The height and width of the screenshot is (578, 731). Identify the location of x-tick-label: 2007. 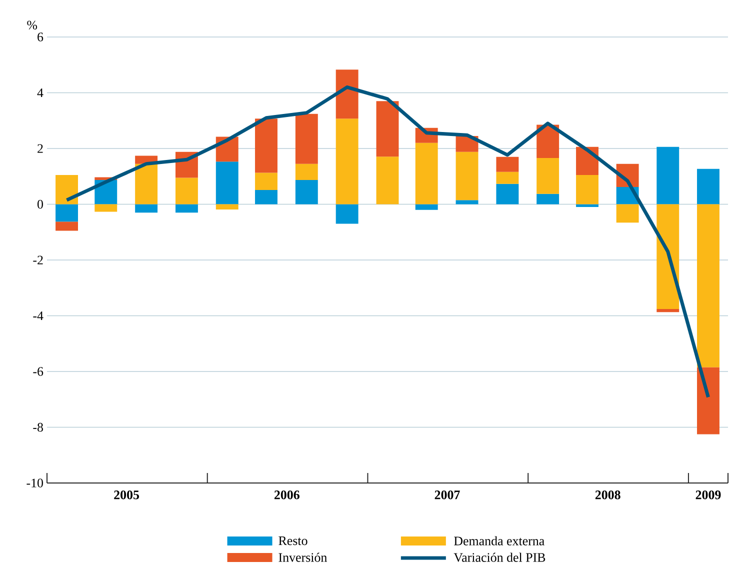
(447, 495).